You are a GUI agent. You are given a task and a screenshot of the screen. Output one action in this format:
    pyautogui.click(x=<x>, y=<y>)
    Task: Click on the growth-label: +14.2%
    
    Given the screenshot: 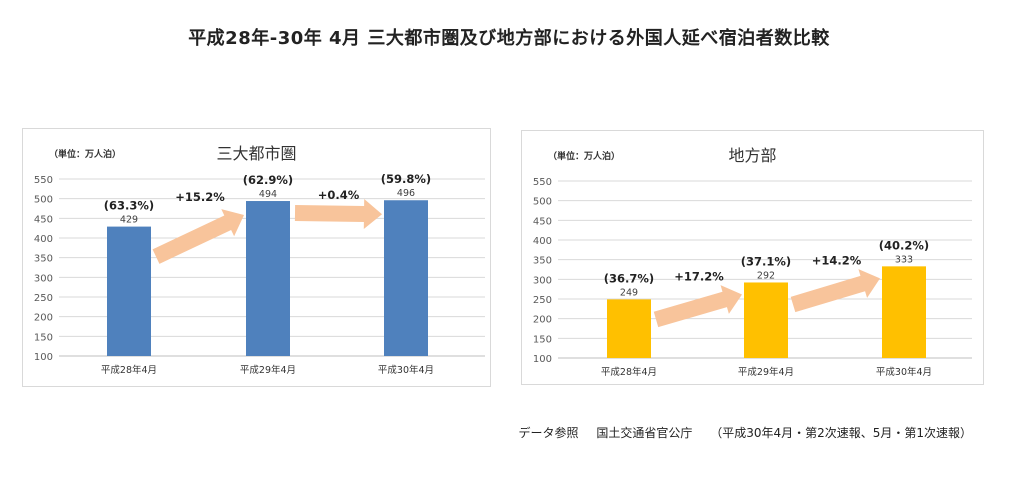 What is the action you would take?
    pyautogui.click(x=837, y=260)
    